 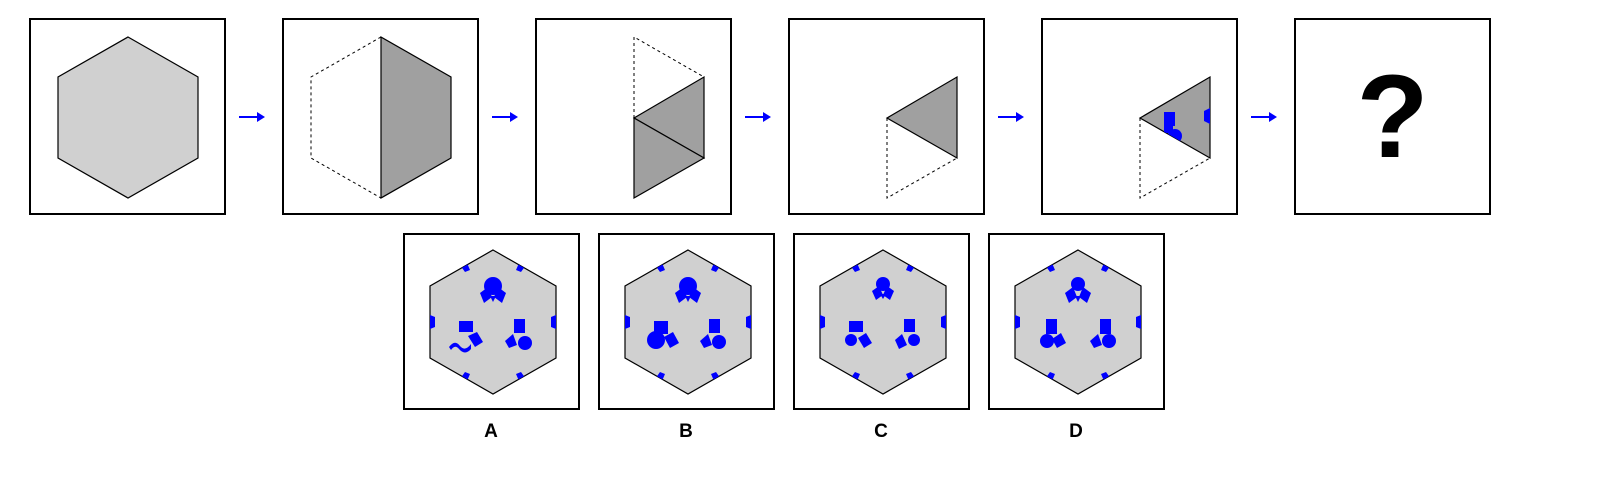 What do you see at coordinates (491, 431) in the screenshot?
I see `option-a-label: A` at bounding box center [491, 431].